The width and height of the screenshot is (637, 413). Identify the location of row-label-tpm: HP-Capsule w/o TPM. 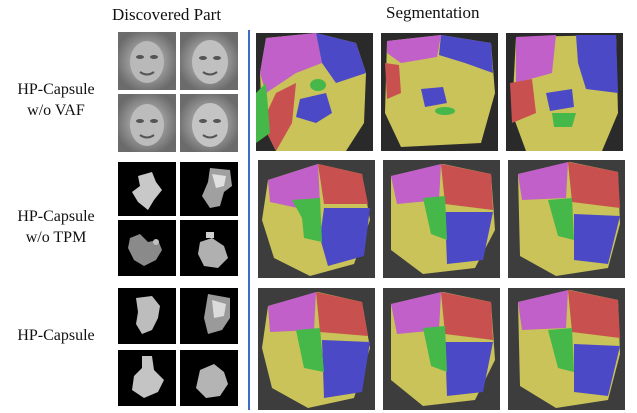
(56, 227).